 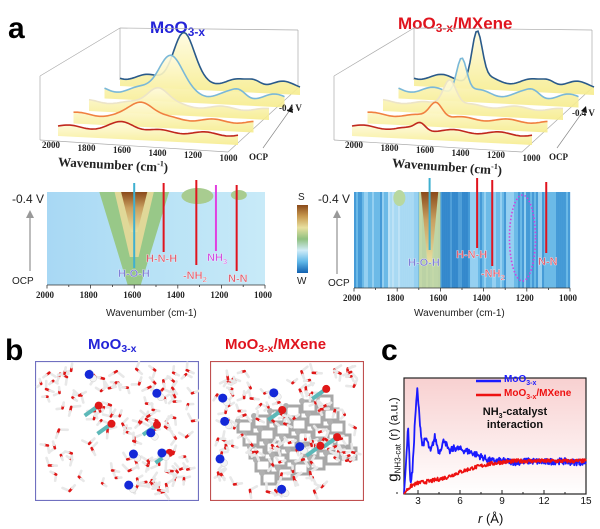 I want to click on right-waterfall-top-potential: -0.4 V, so click(x=583, y=113).